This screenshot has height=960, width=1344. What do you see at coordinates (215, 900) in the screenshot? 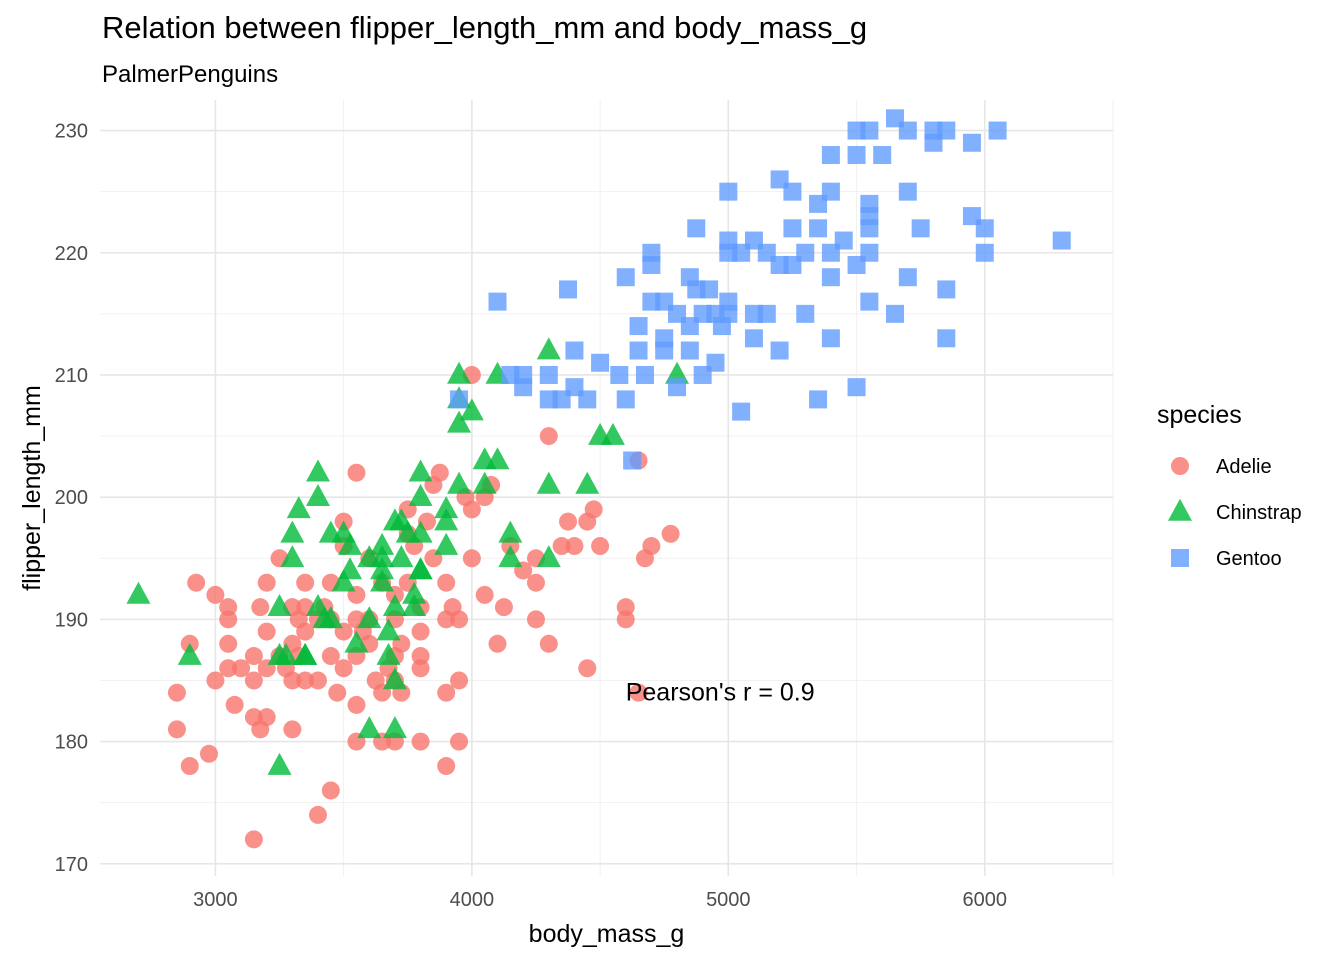
I see `x-tick-label: 3000` at bounding box center [215, 900].